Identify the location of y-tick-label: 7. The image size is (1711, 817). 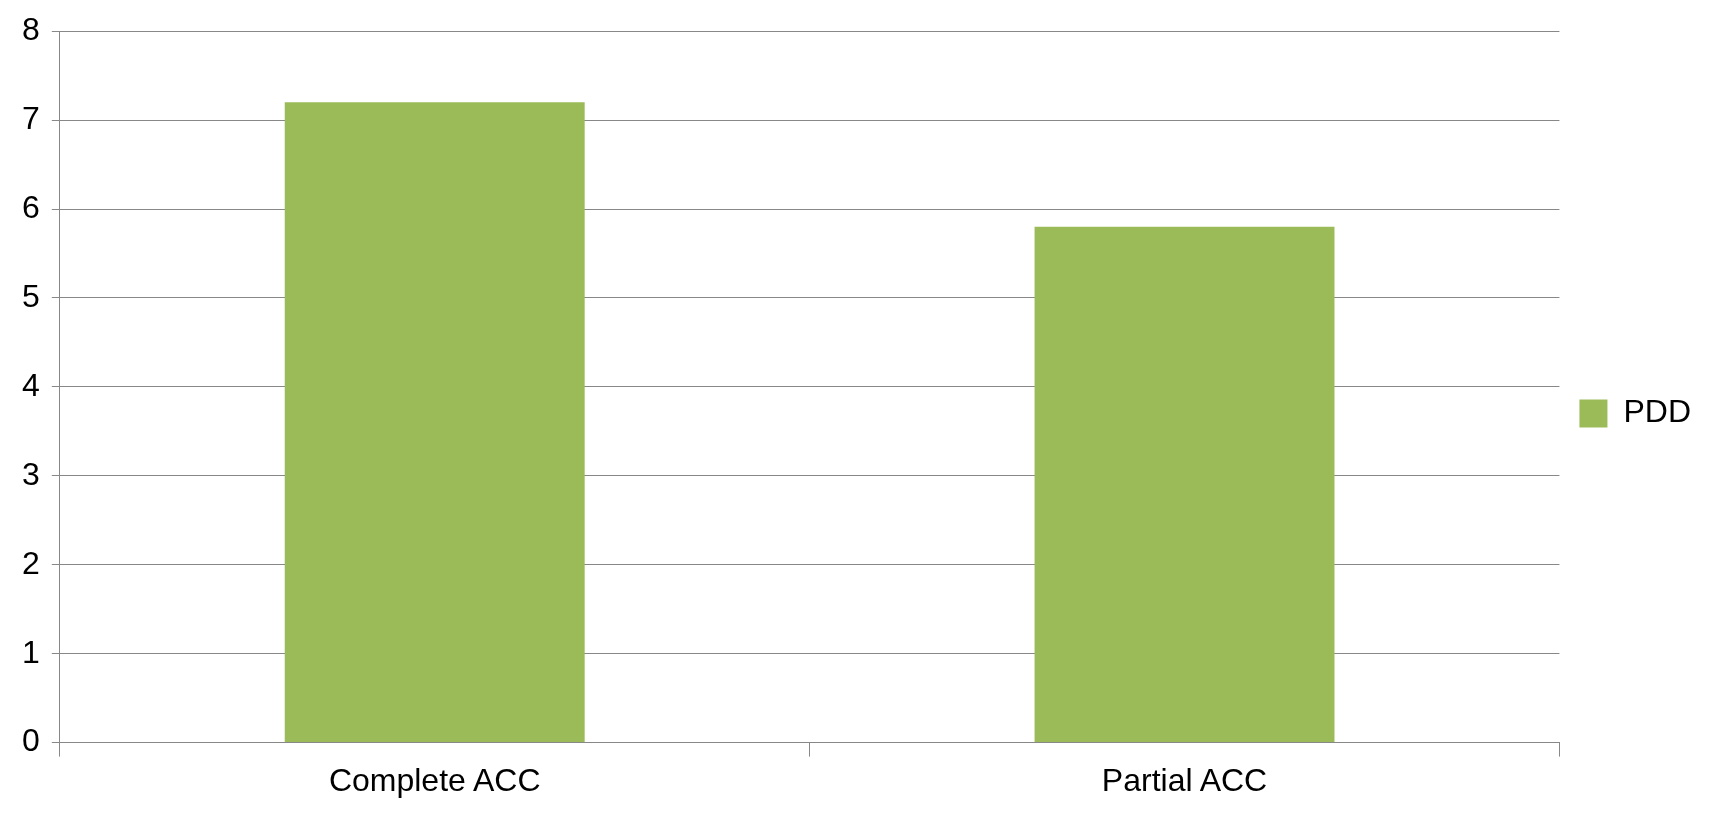
(31, 117).